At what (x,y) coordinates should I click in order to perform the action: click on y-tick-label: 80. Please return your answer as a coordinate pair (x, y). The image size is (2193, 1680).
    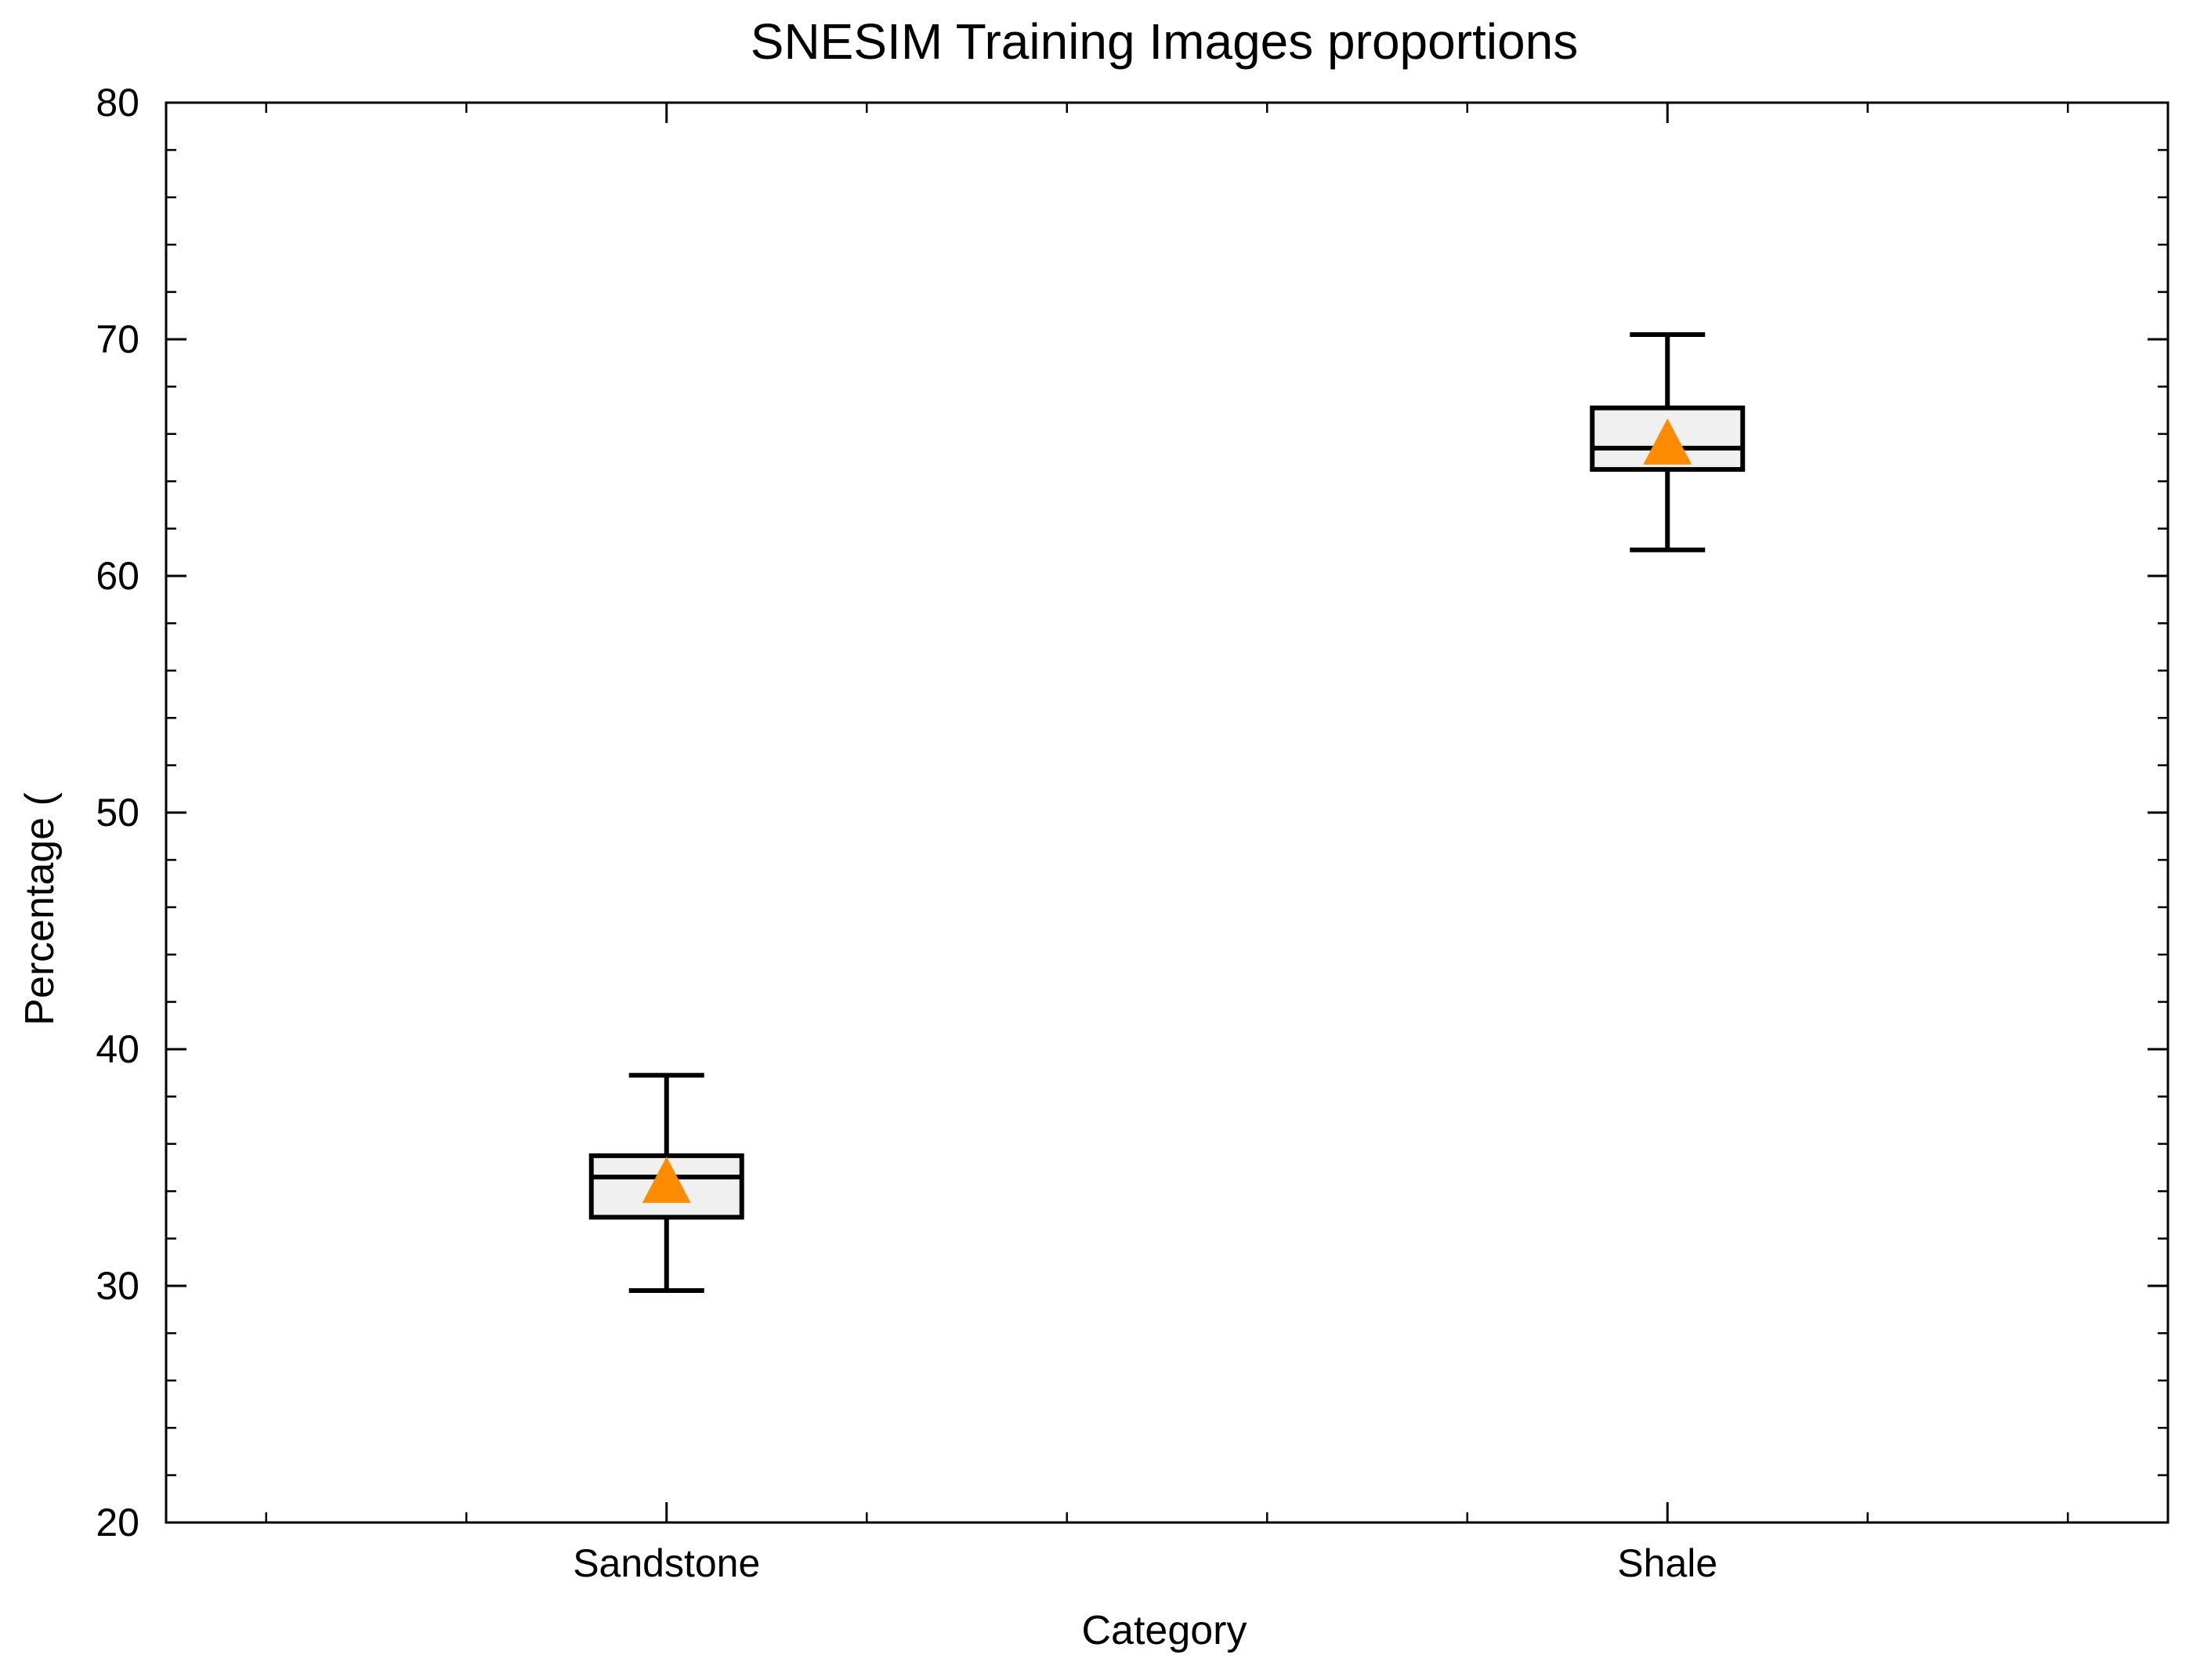
    Looking at the image, I should click on (117, 103).